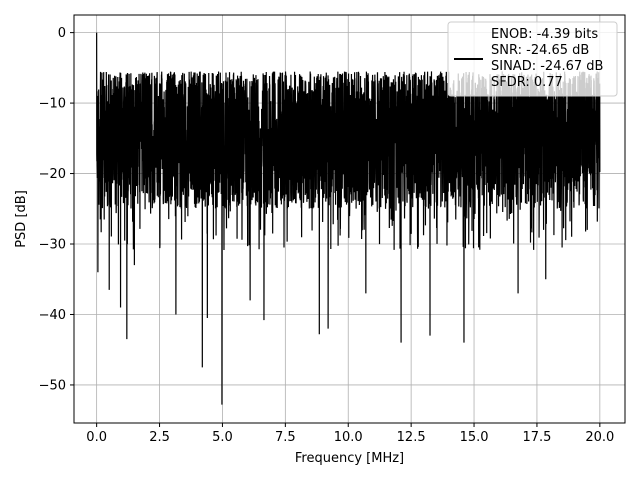 The height and width of the screenshot is (480, 640). What do you see at coordinates (52, 174) in the screenshot?
I see `y-tick-label: −20` at bounding box center [52, 174].